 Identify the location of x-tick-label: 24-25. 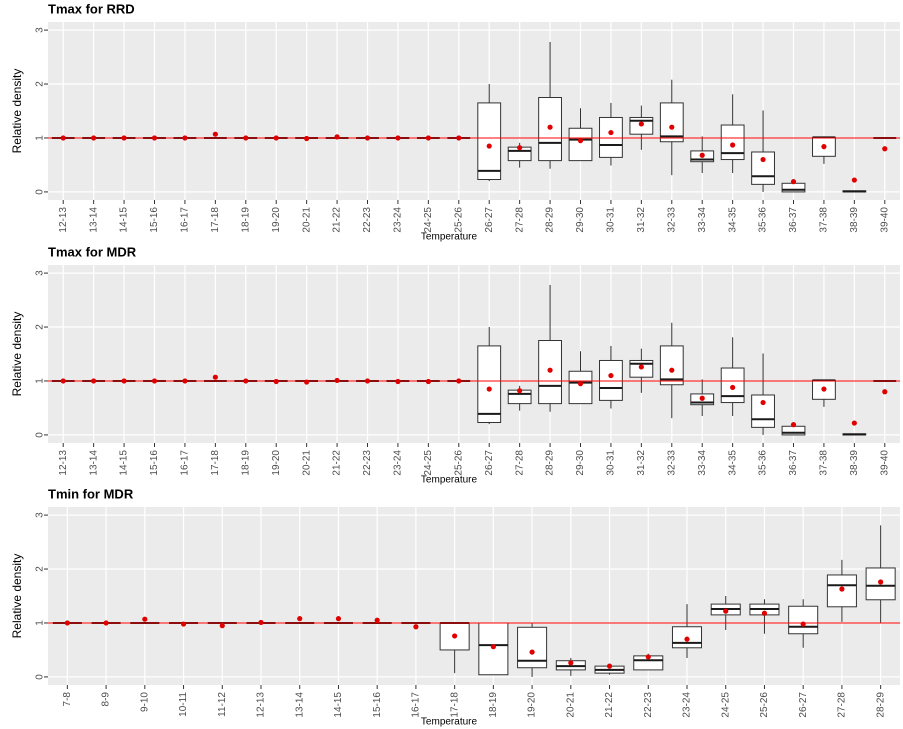
(428, 463).